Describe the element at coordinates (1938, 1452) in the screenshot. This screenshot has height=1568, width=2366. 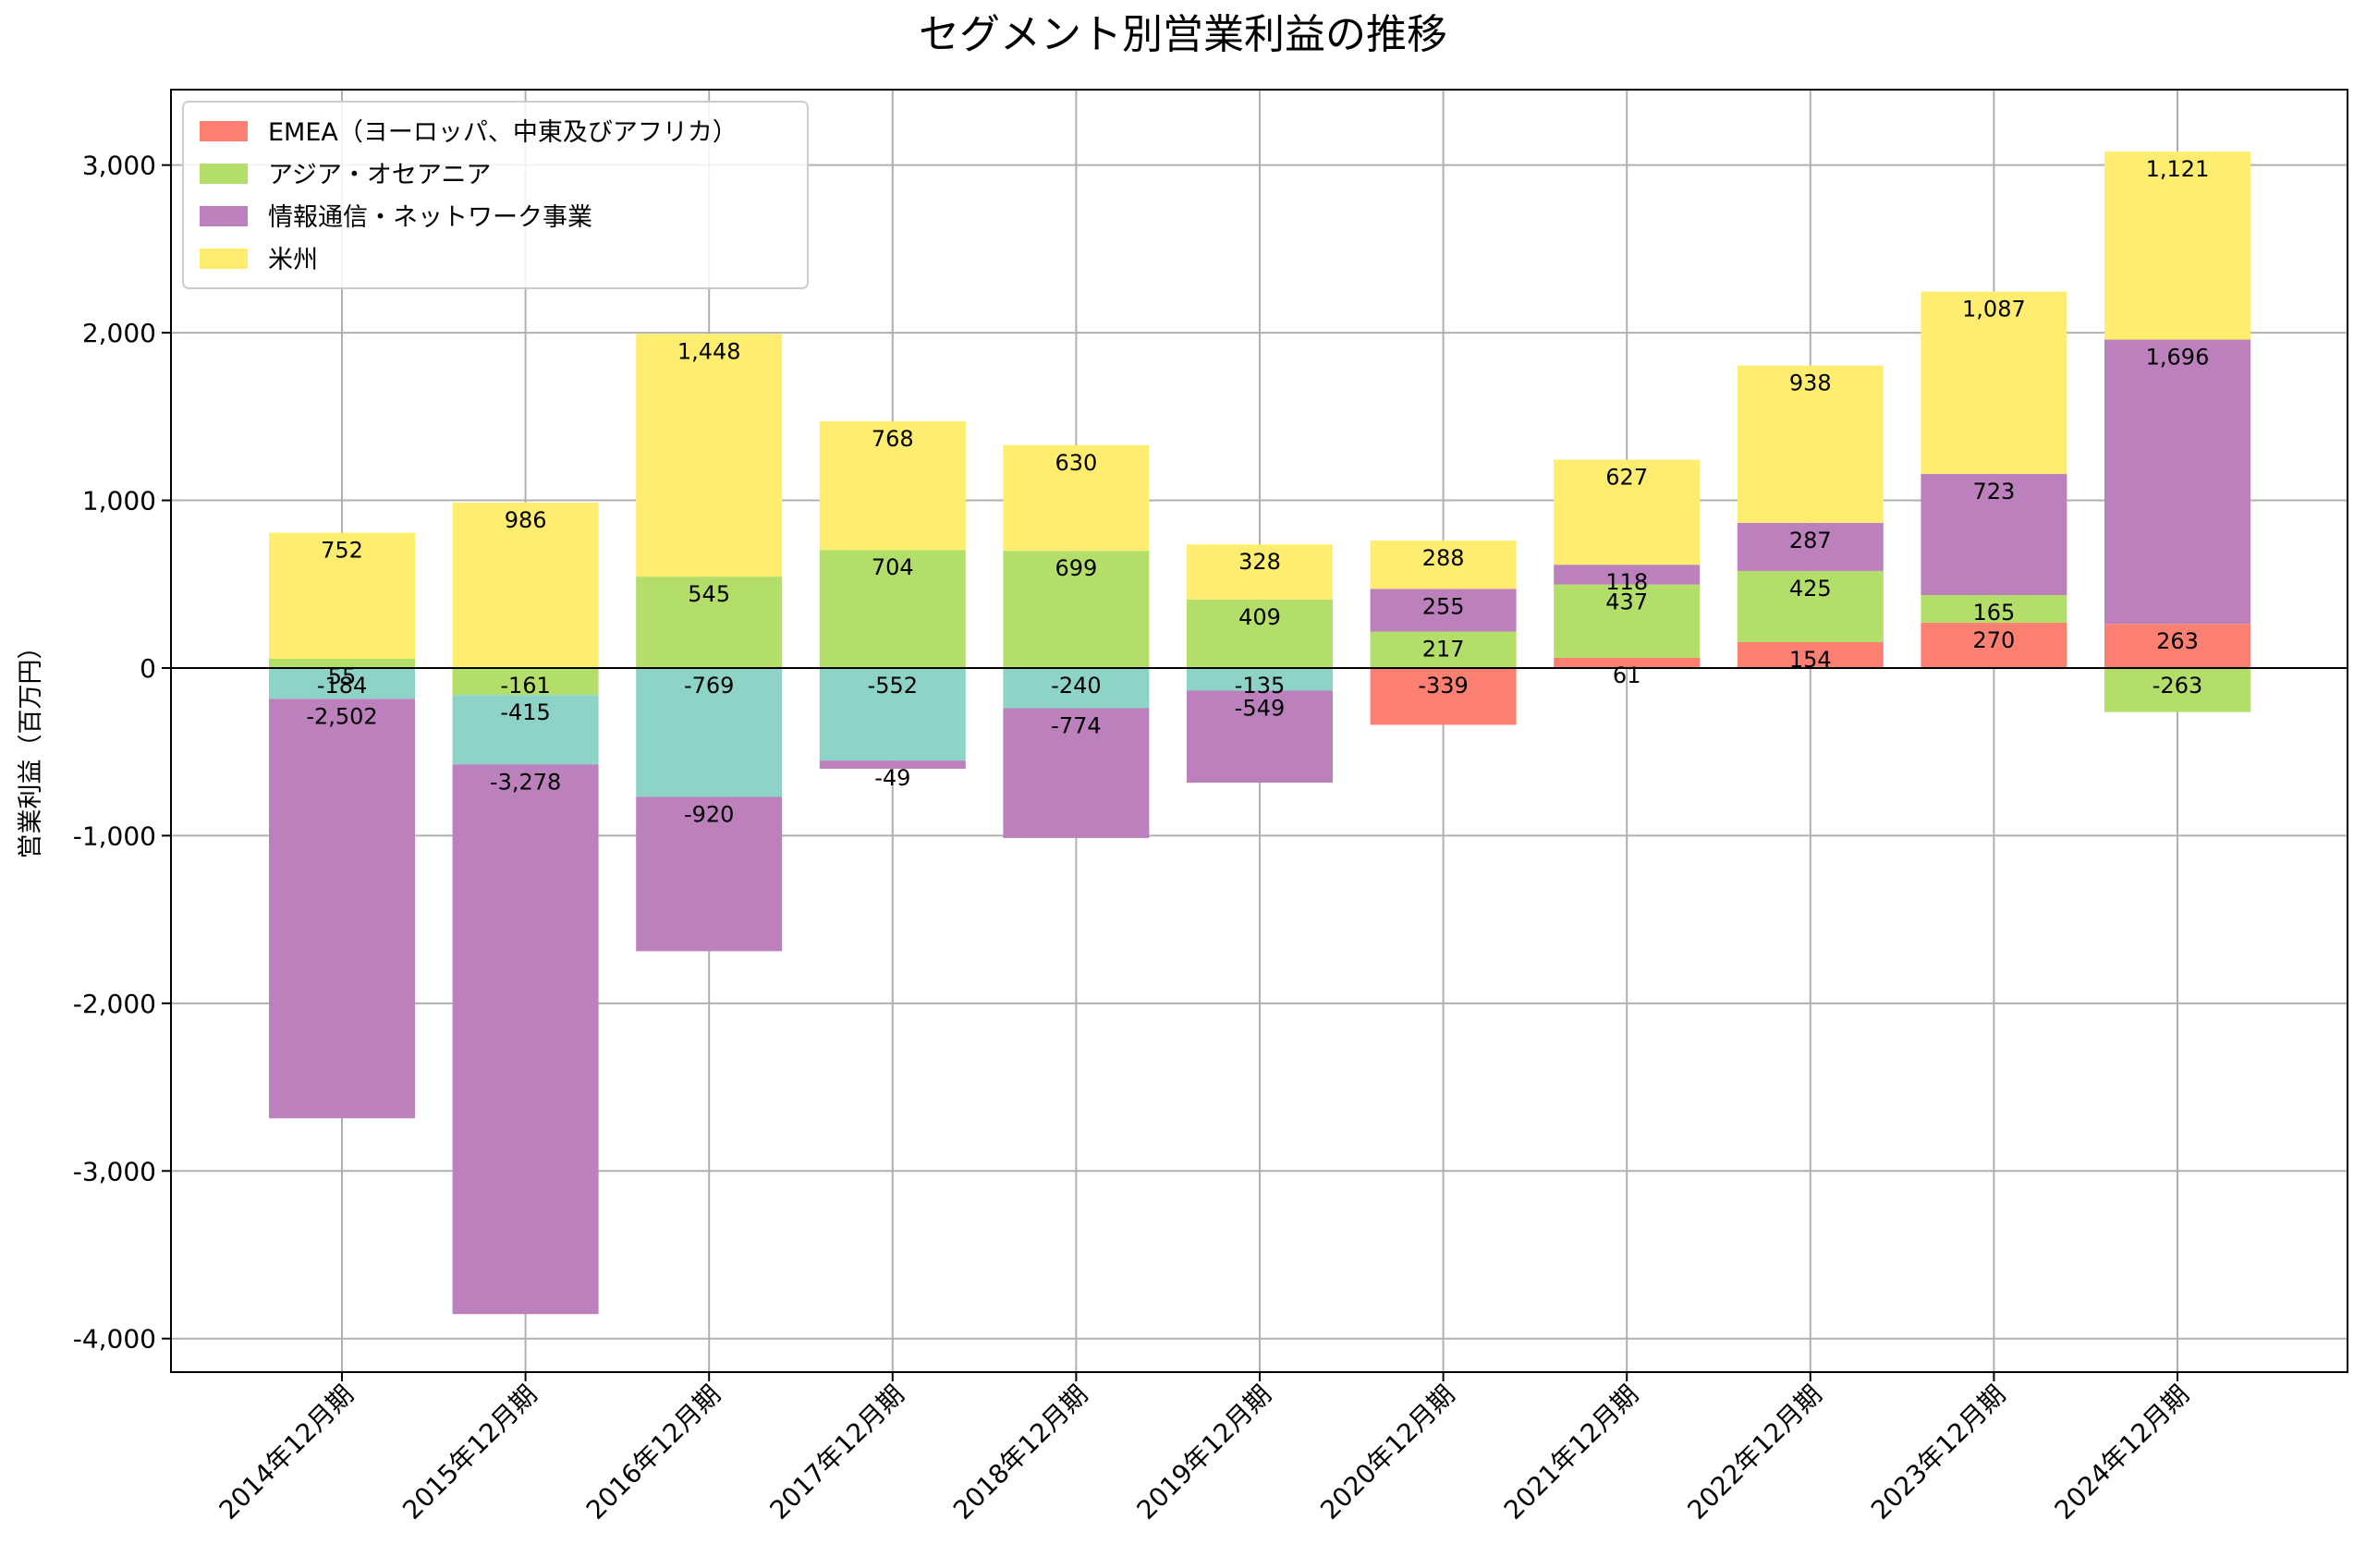
I see `x-tick-label: 2023年12月期` at that location.